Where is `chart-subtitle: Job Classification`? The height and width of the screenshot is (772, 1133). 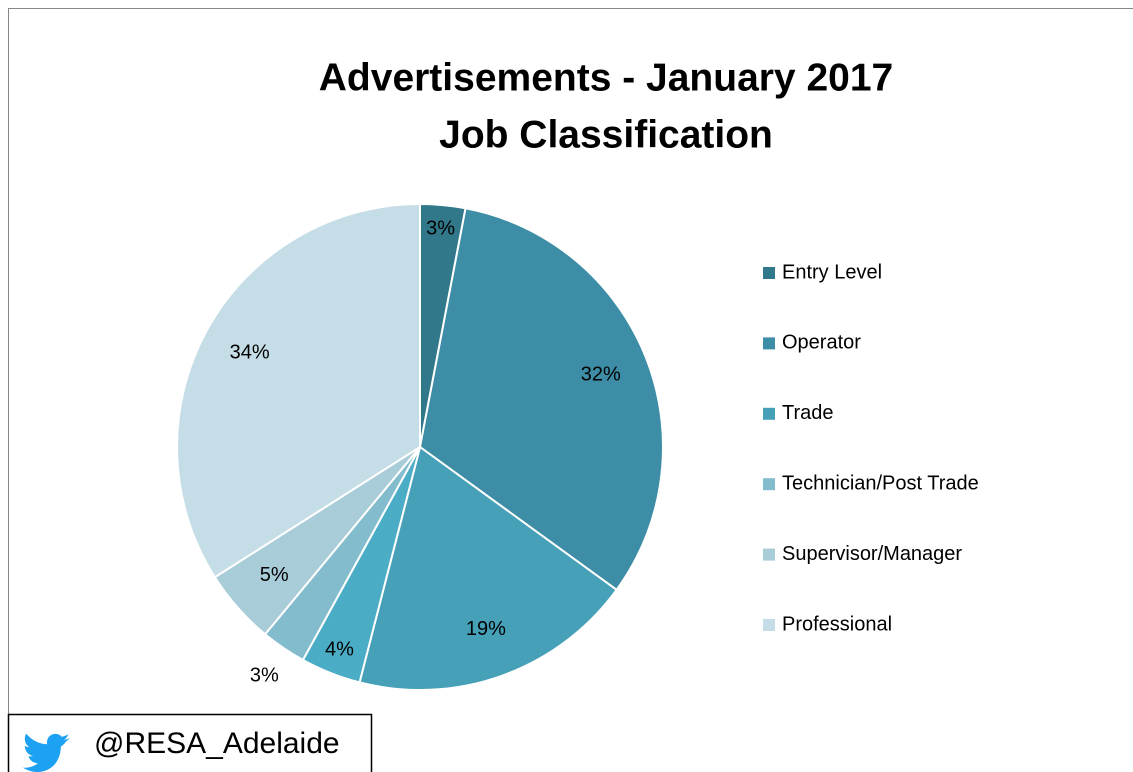 chart-subtitle: Job Classification is located at coordinates (606, 134).